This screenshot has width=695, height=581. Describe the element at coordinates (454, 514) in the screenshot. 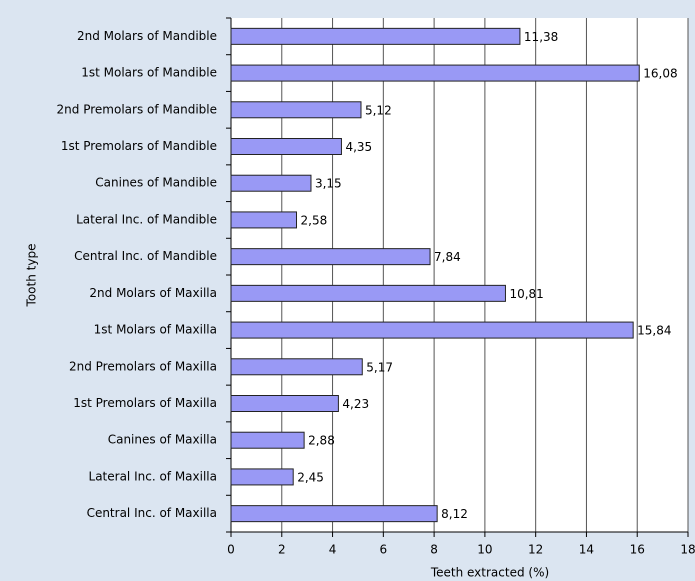

I see `value-label: 8,12` at that location.